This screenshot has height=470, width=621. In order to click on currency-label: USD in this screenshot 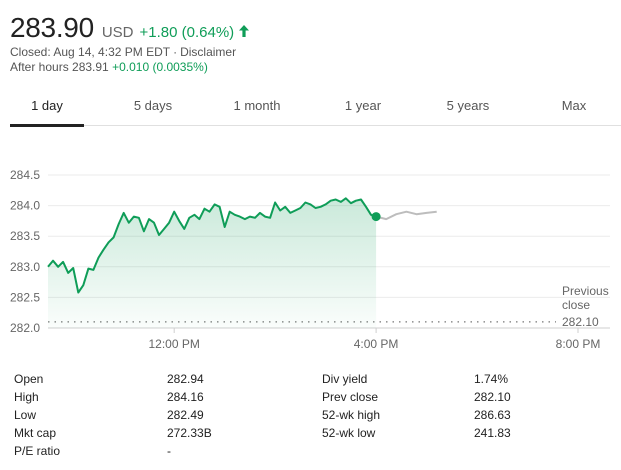, I will do `click(117, 32)`.